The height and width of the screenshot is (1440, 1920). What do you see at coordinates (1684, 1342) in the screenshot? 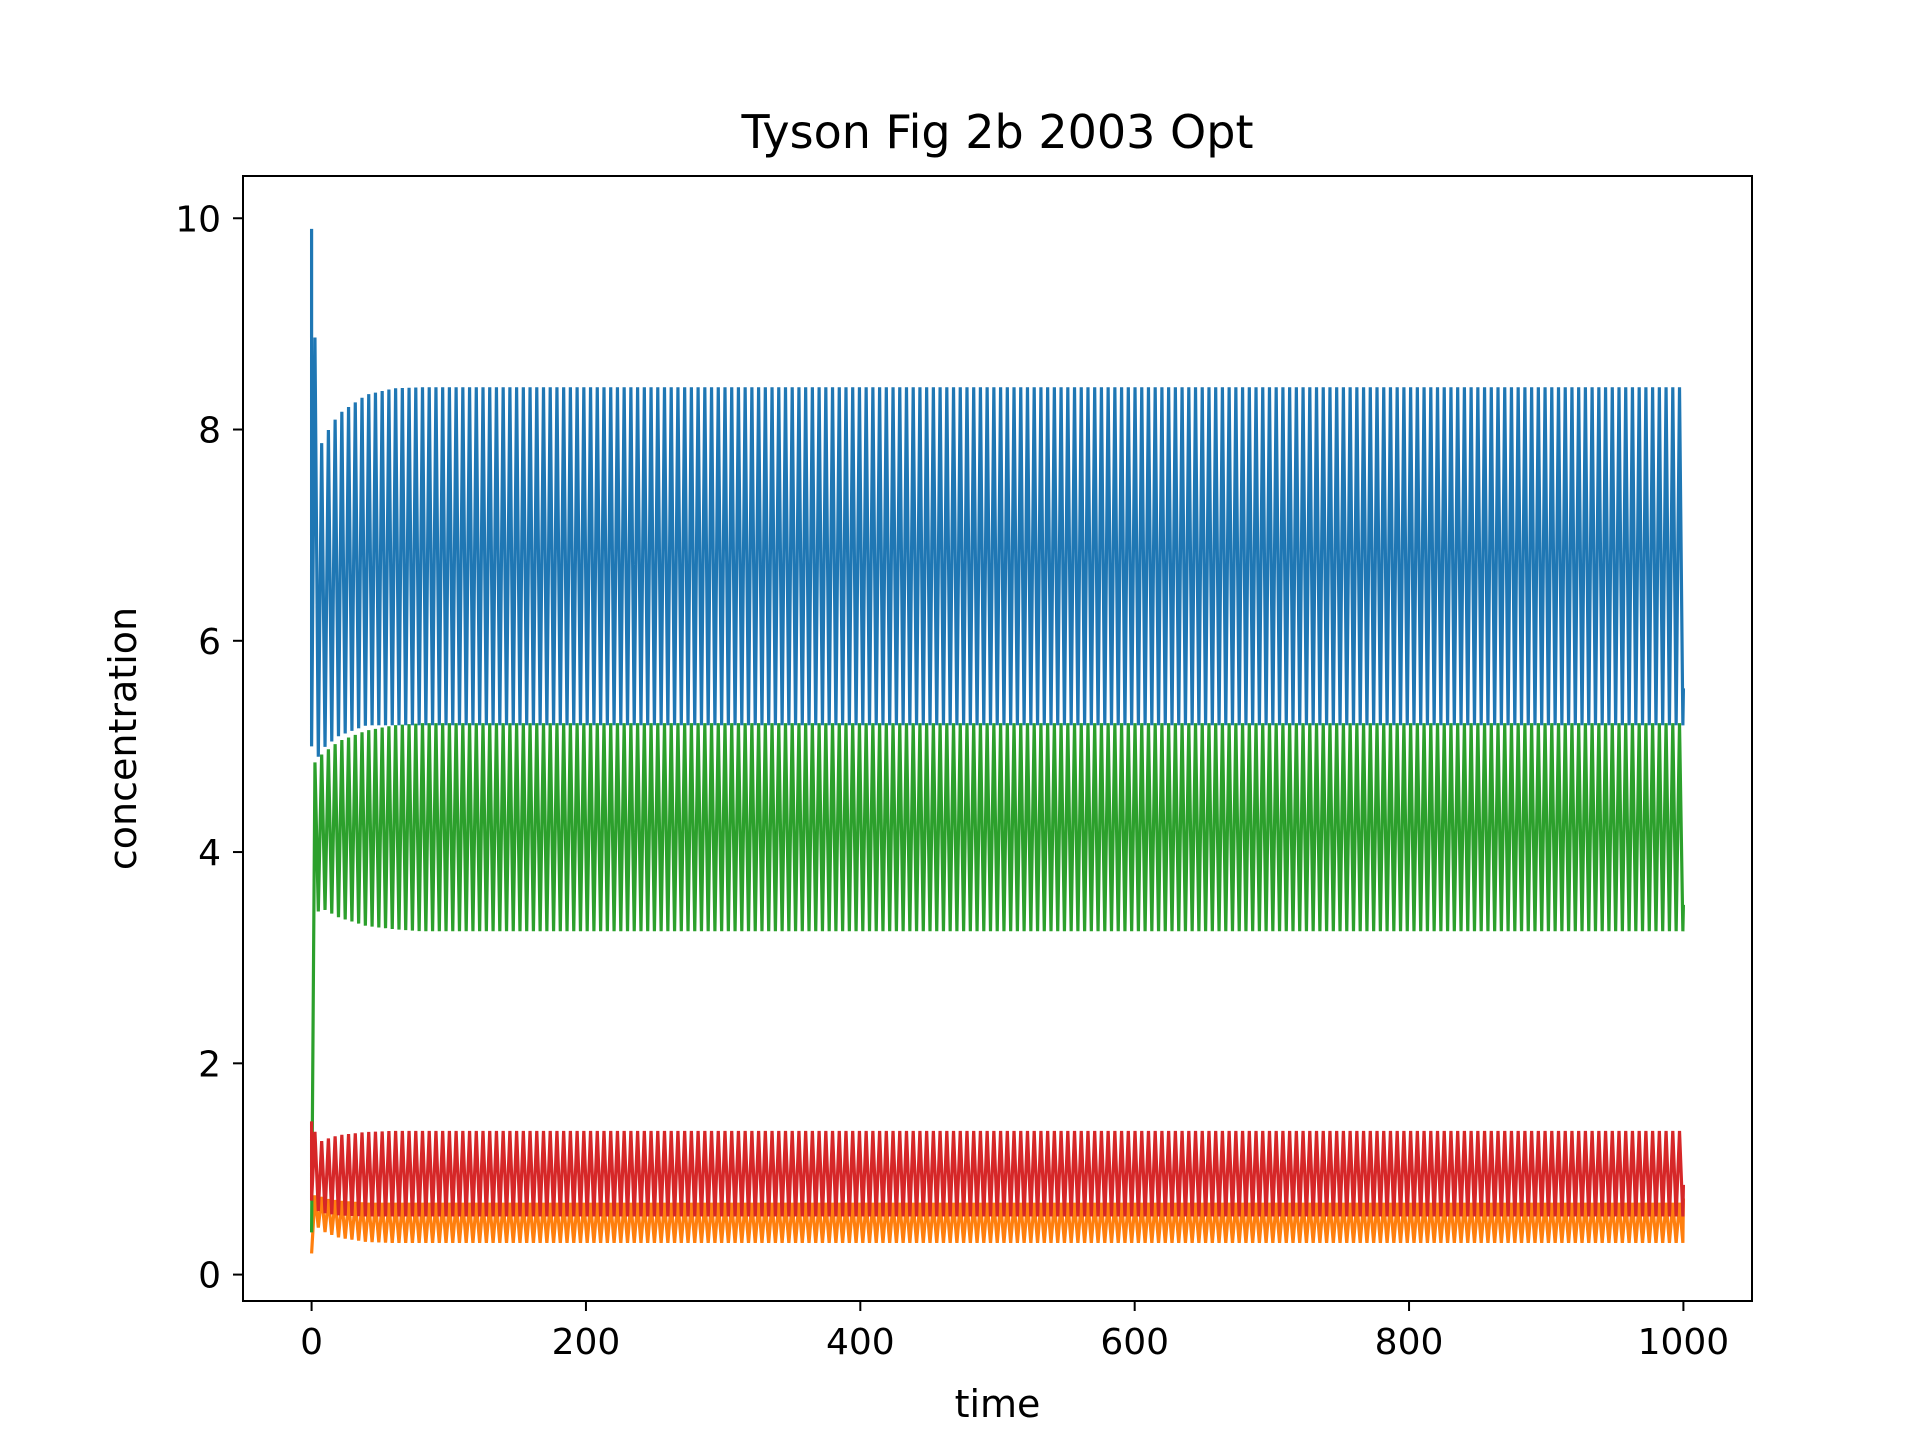
I see `x-tick-label: 1000` at bounding box center [1684, 1342].